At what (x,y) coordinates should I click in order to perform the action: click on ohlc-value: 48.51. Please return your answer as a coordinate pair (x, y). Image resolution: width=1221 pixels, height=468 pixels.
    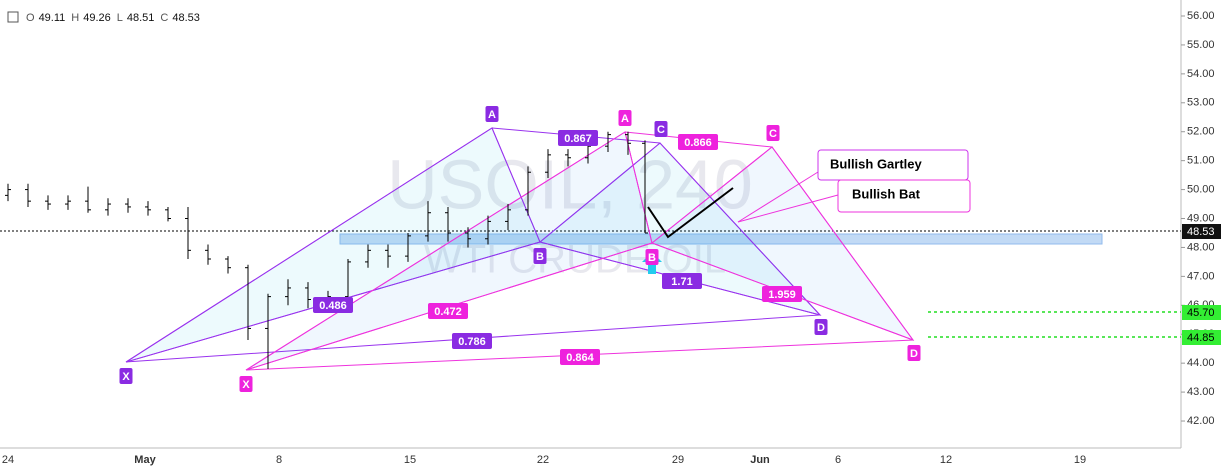
    Looking at the image, I should click on (141, 18).